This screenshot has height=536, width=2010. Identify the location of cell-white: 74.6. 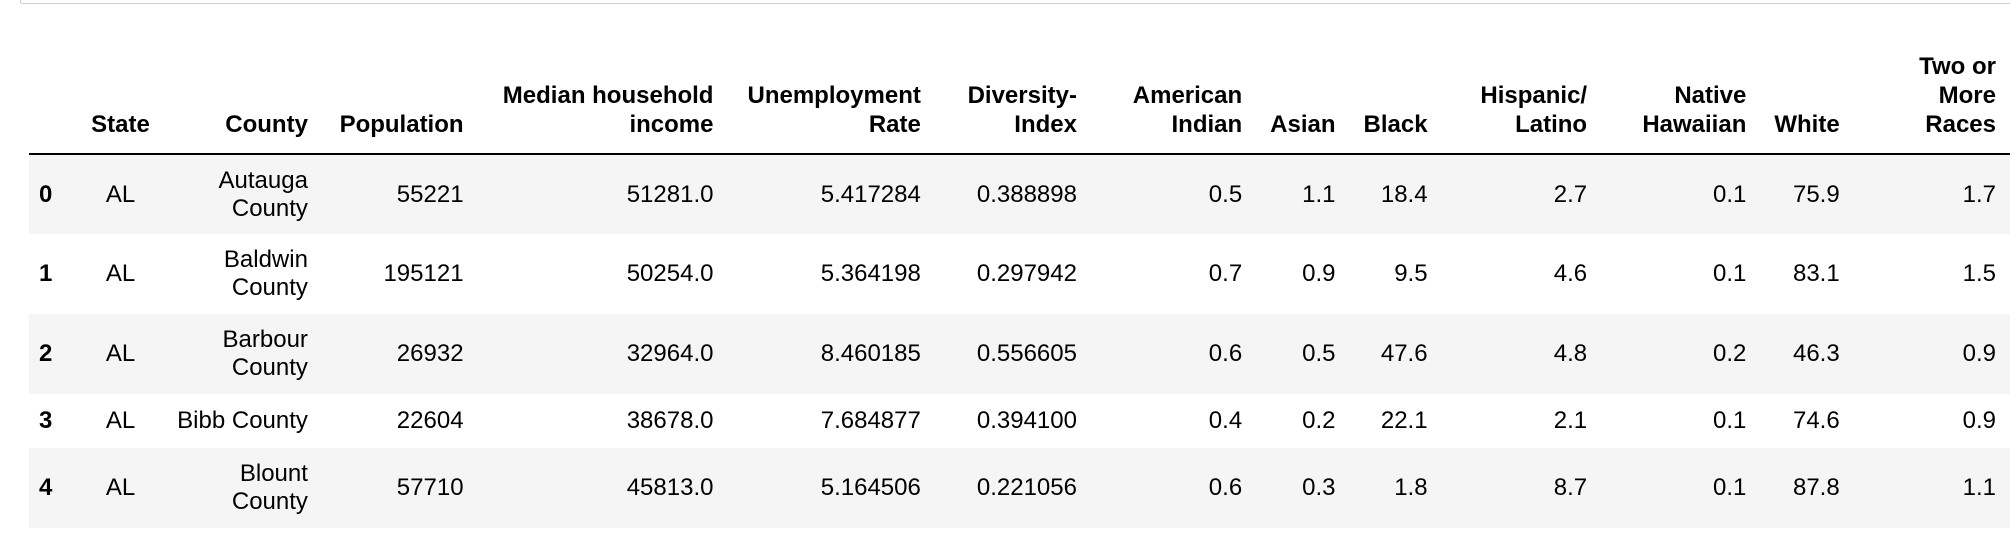
(1816, 420).